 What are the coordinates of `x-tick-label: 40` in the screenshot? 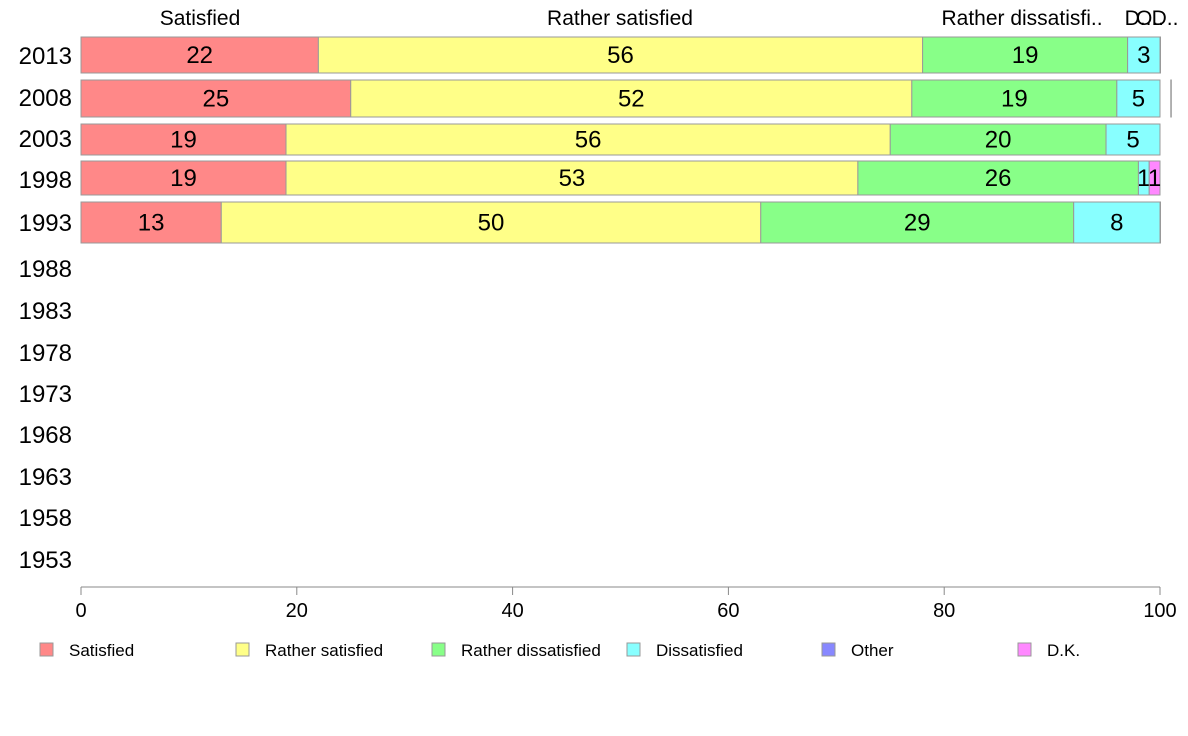 It's located at (512, 611).